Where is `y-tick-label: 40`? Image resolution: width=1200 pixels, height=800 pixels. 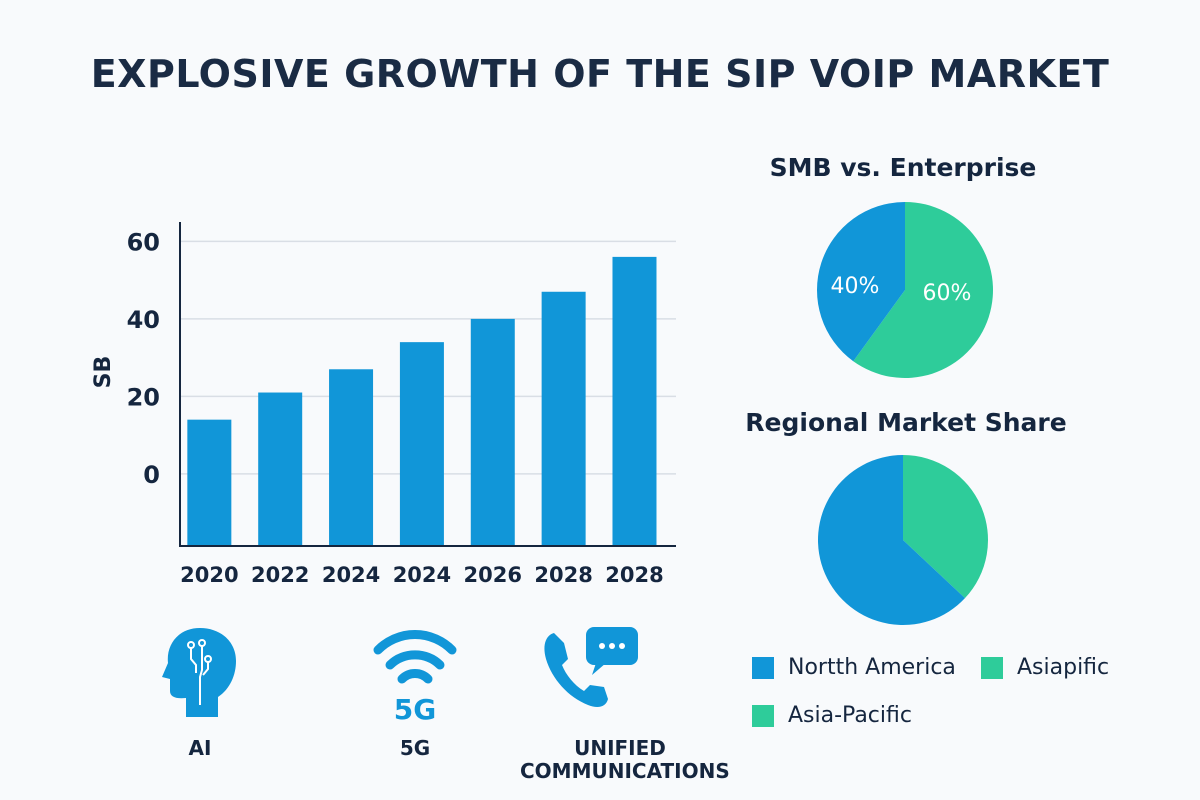
y-tick-label: 40 is located at coordinates (143, 320).